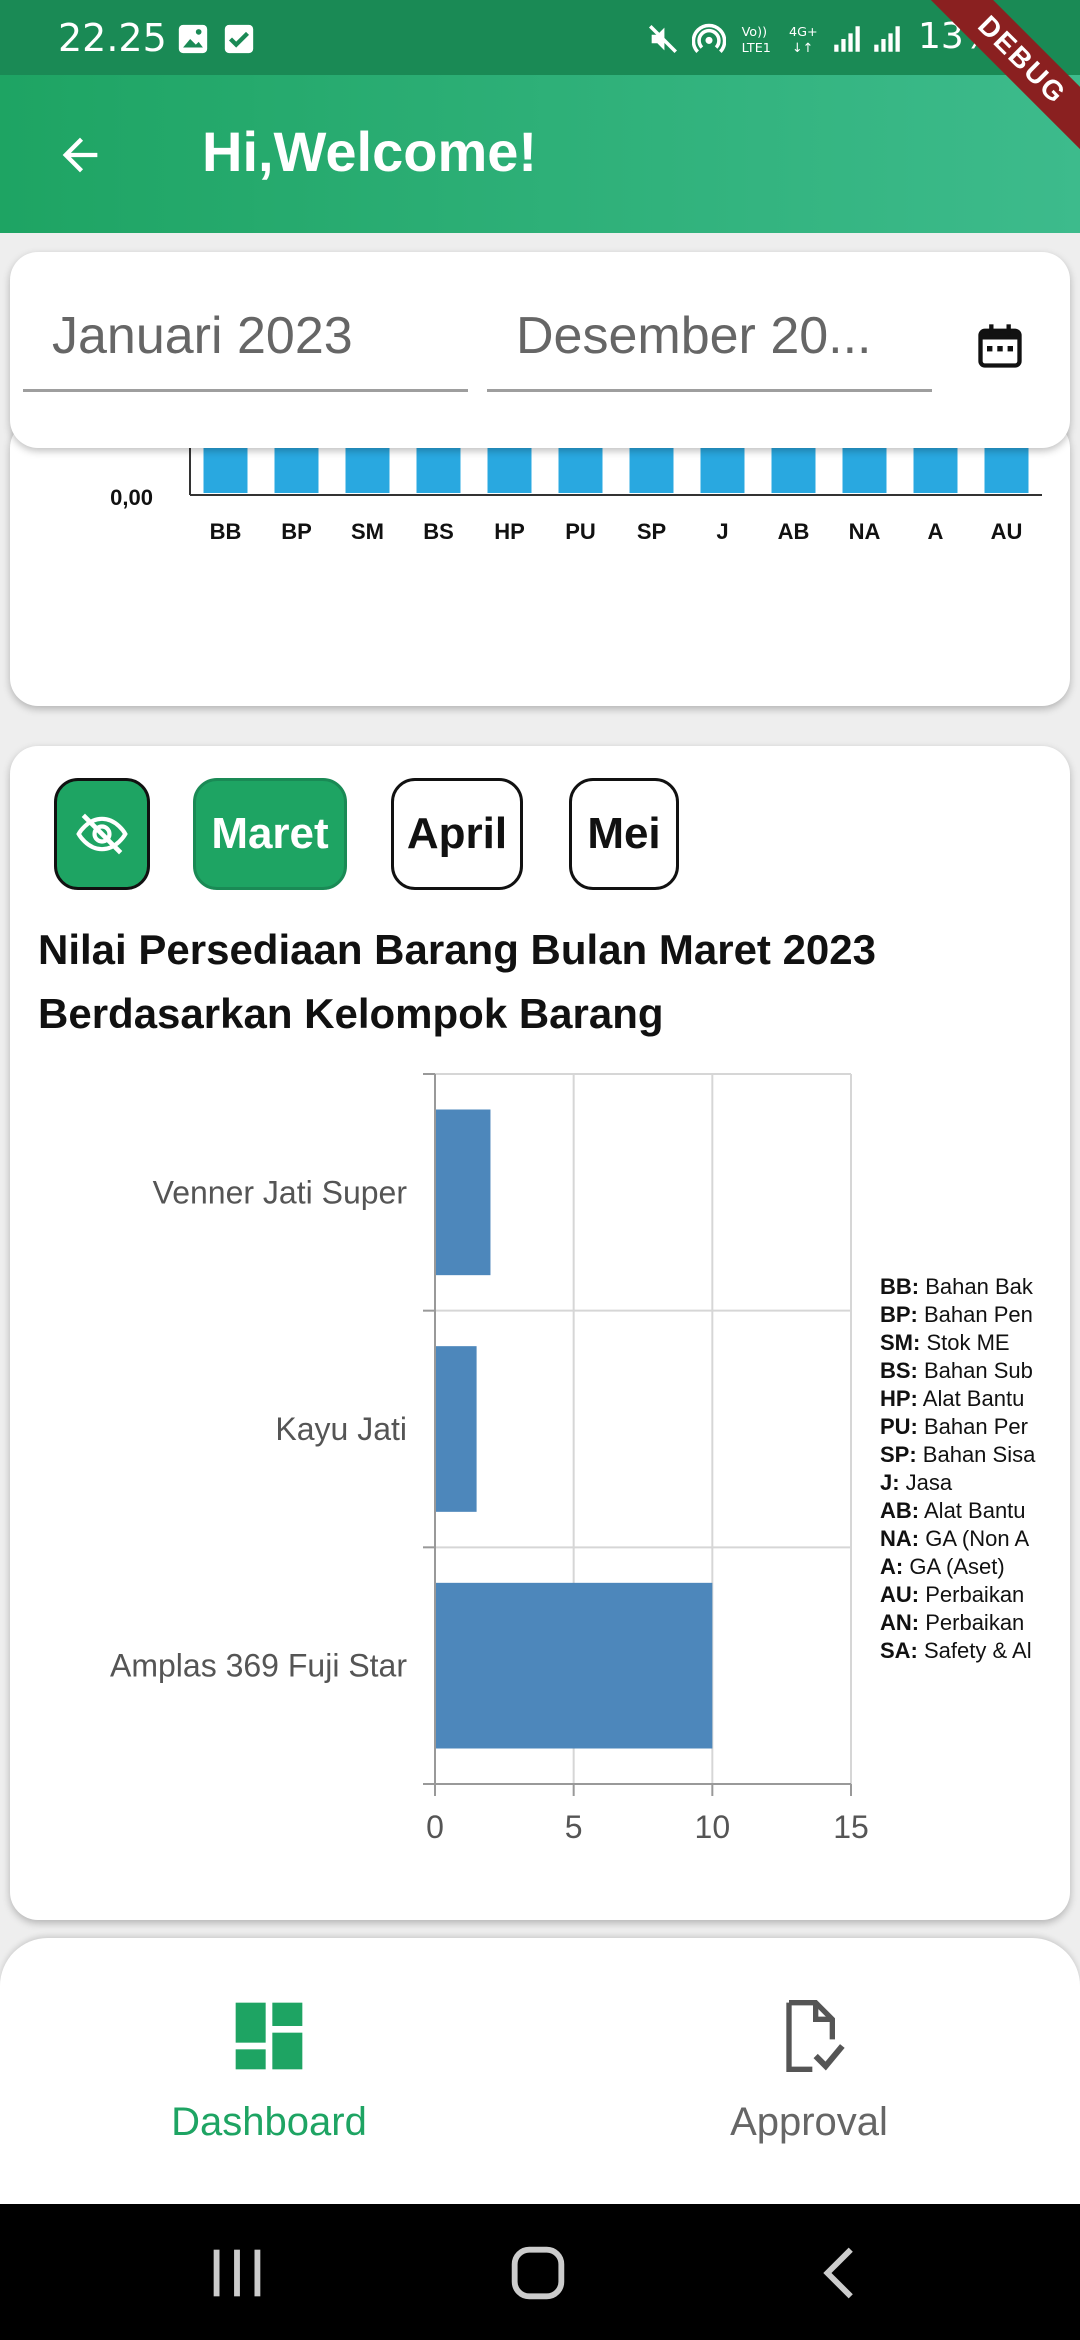 The image size is (1080, 2340). I want to click on legend-item: AU: Perbaikan, so click(966, 1595).